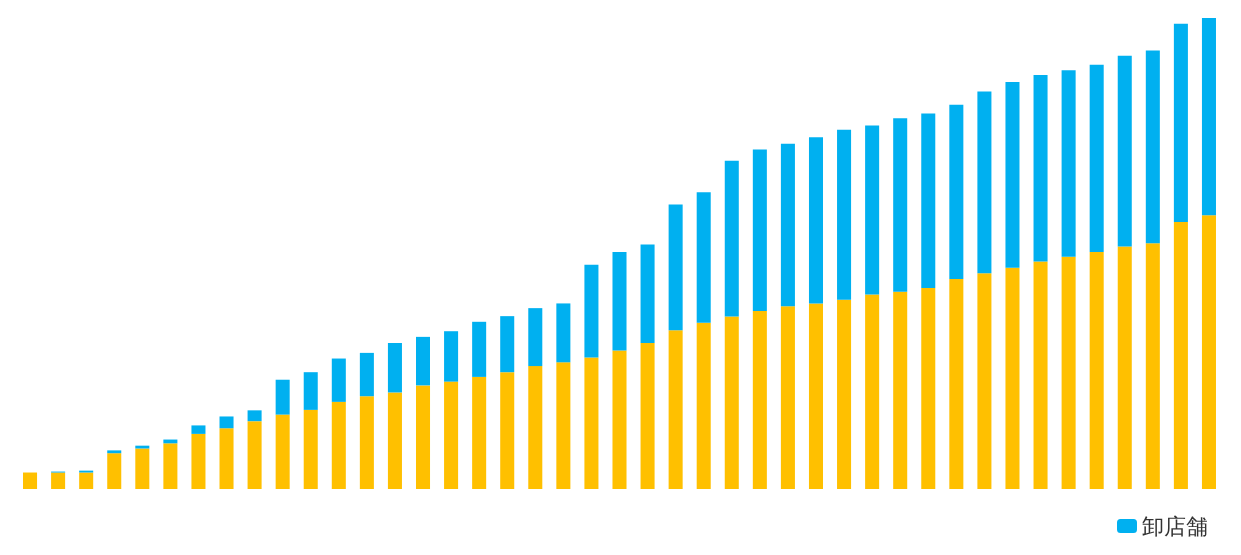 This screenshot has height=555, width=1241. What do you see at coordinates (1175, 526) in the screenshot?
I see `legend-label: 卸店舗` at bounding box center [1175, 526].